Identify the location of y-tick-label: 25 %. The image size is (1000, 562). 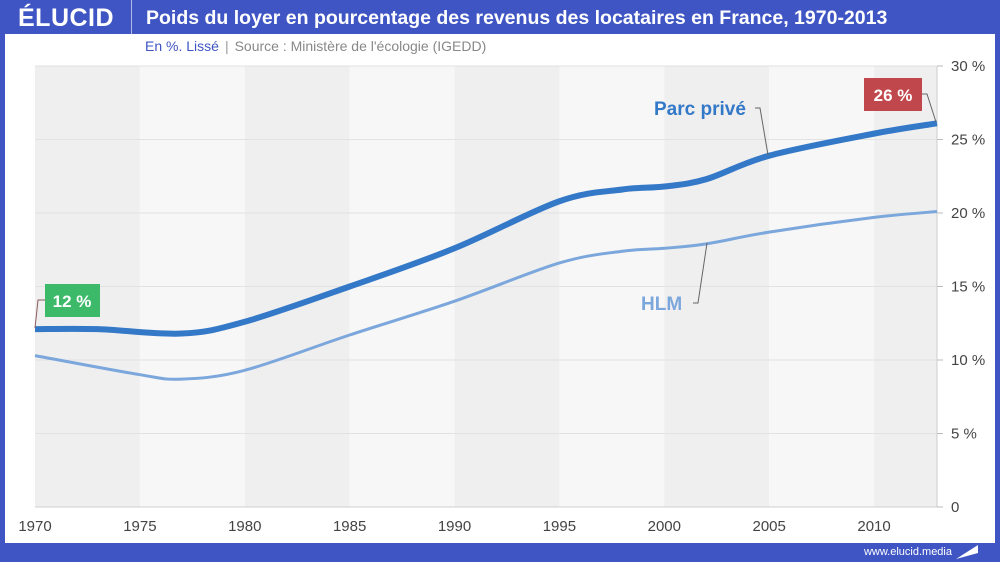
(968, 140).